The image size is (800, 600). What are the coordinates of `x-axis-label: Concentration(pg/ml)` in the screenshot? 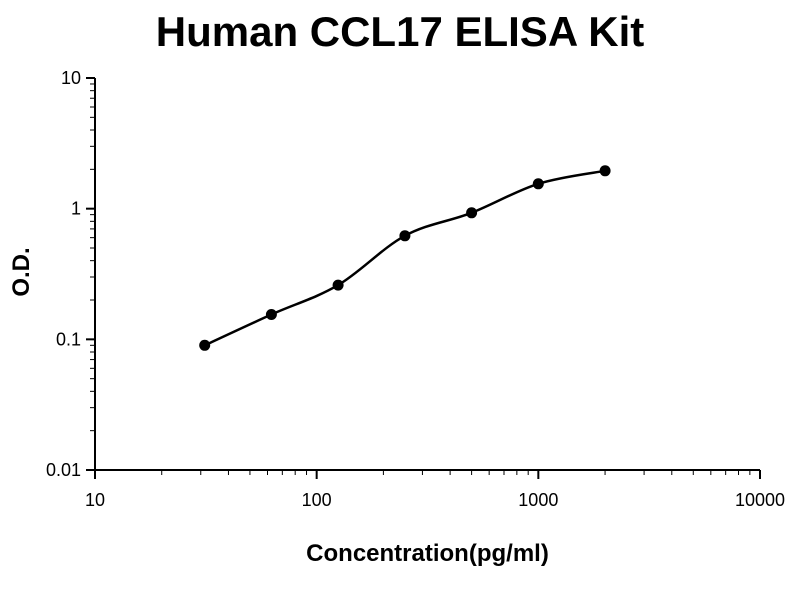 It's located at (427, 553).